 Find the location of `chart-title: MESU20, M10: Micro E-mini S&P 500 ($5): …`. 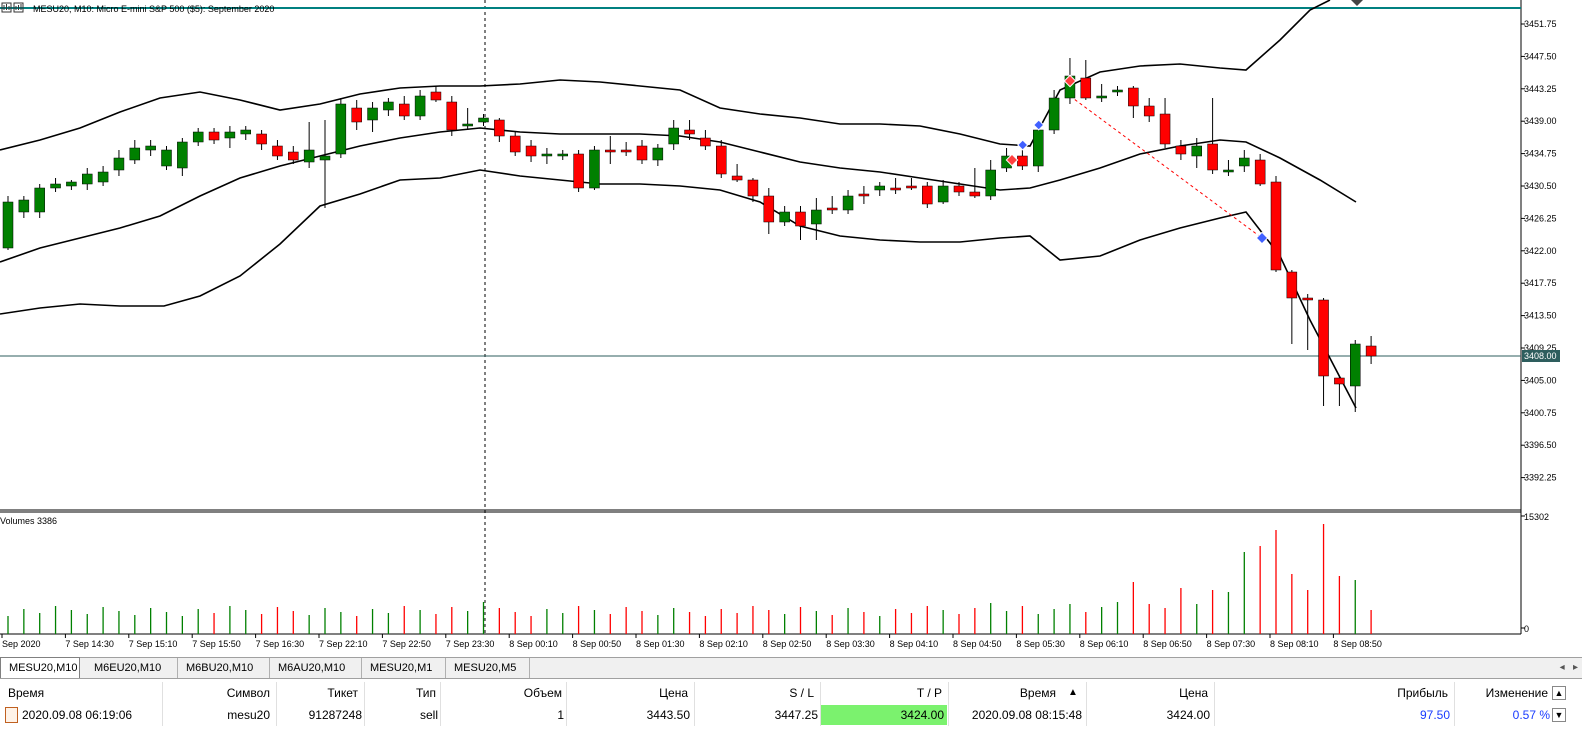

chart-title: MESU20, M10: Micro E-mini S&P 500 ($5): … is located at coordinates (153, 9).